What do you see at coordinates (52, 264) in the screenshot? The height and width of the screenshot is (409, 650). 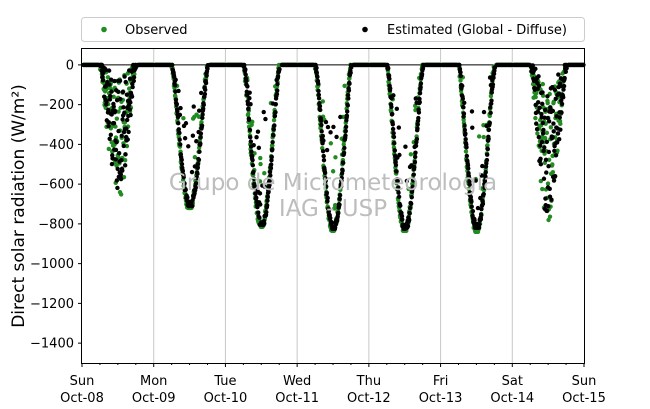 I see `y-tick-label: −1000` at bounding box center [52, 264].